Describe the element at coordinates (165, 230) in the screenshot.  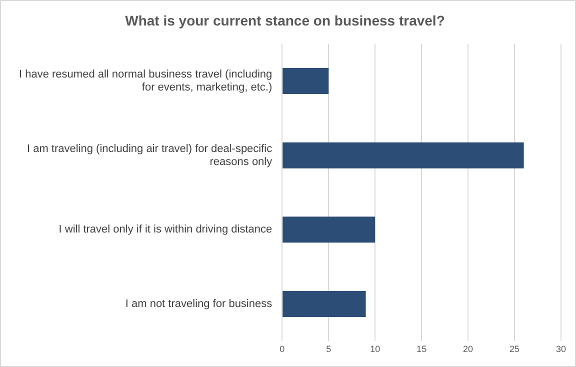
I see `y-tick-label: I will travel only if it is within driving distance` at that location.